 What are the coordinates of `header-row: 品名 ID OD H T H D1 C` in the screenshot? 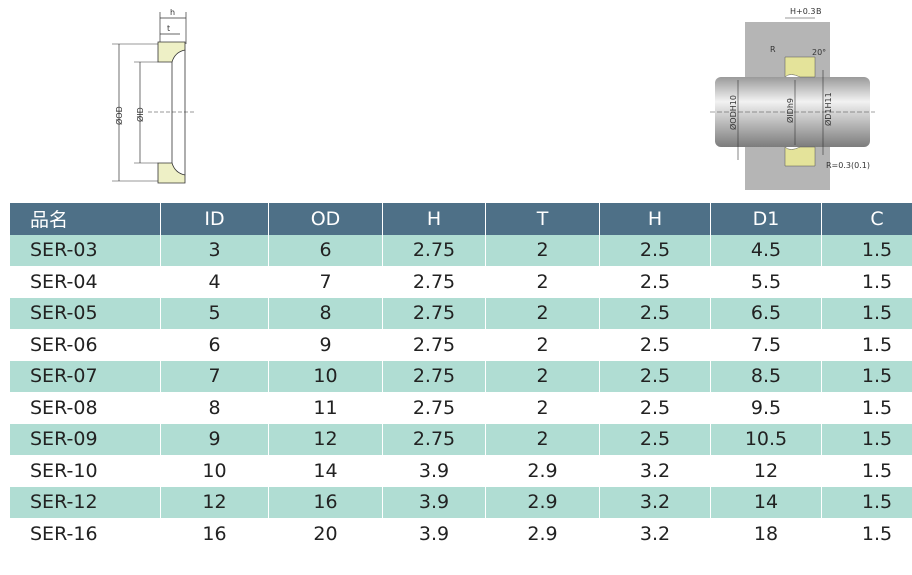 It's located at (461, 219).